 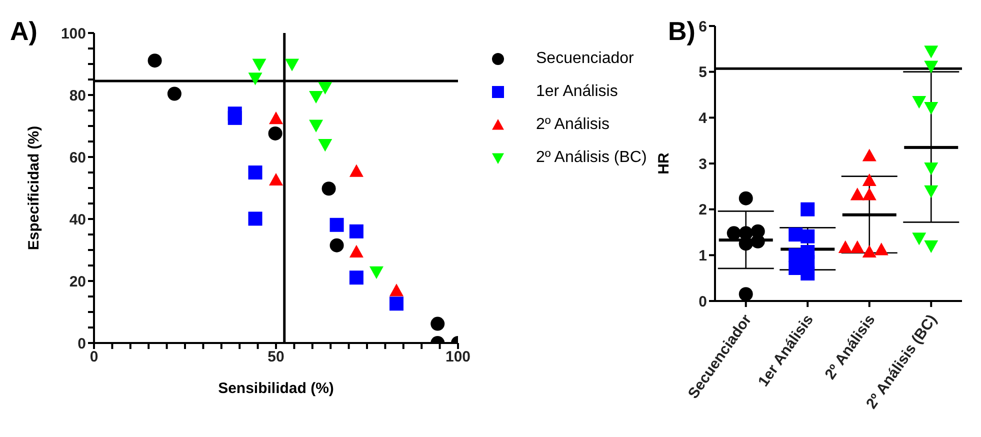 What do you see at coordinates (77, 219) in the screenshot?
I see `y-tick-label: 40` at bounding box center [77, 219].